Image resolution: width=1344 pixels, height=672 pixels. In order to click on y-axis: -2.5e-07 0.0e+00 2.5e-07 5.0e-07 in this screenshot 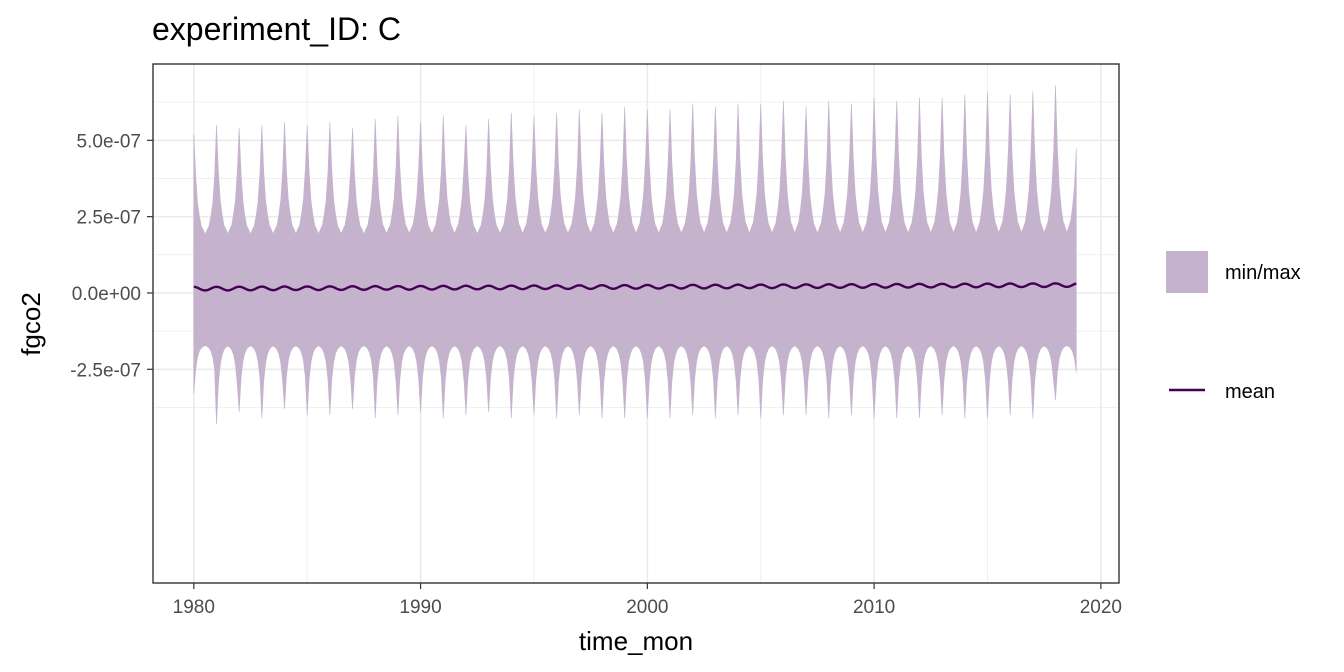, I will do `click(111, 256)`.